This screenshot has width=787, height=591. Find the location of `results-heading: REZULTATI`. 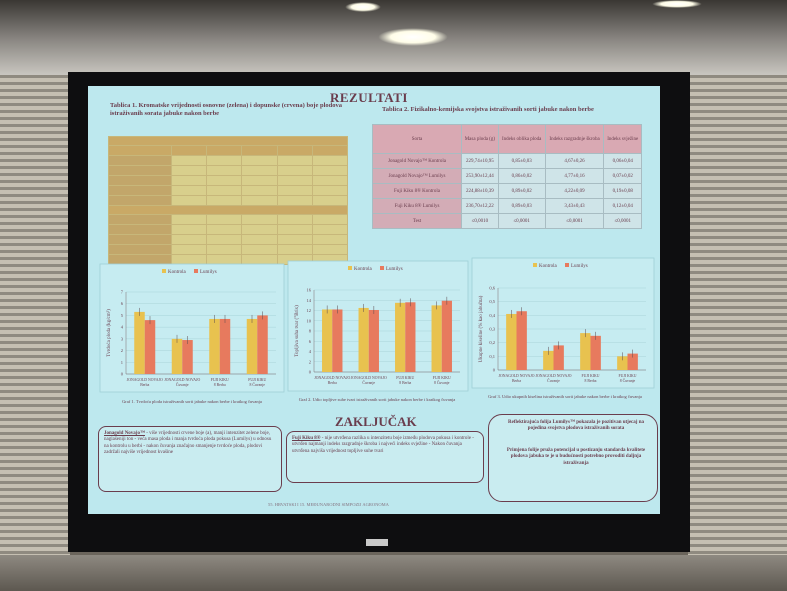

results-heading: REZULTATI is located at coordinates (369, 97).